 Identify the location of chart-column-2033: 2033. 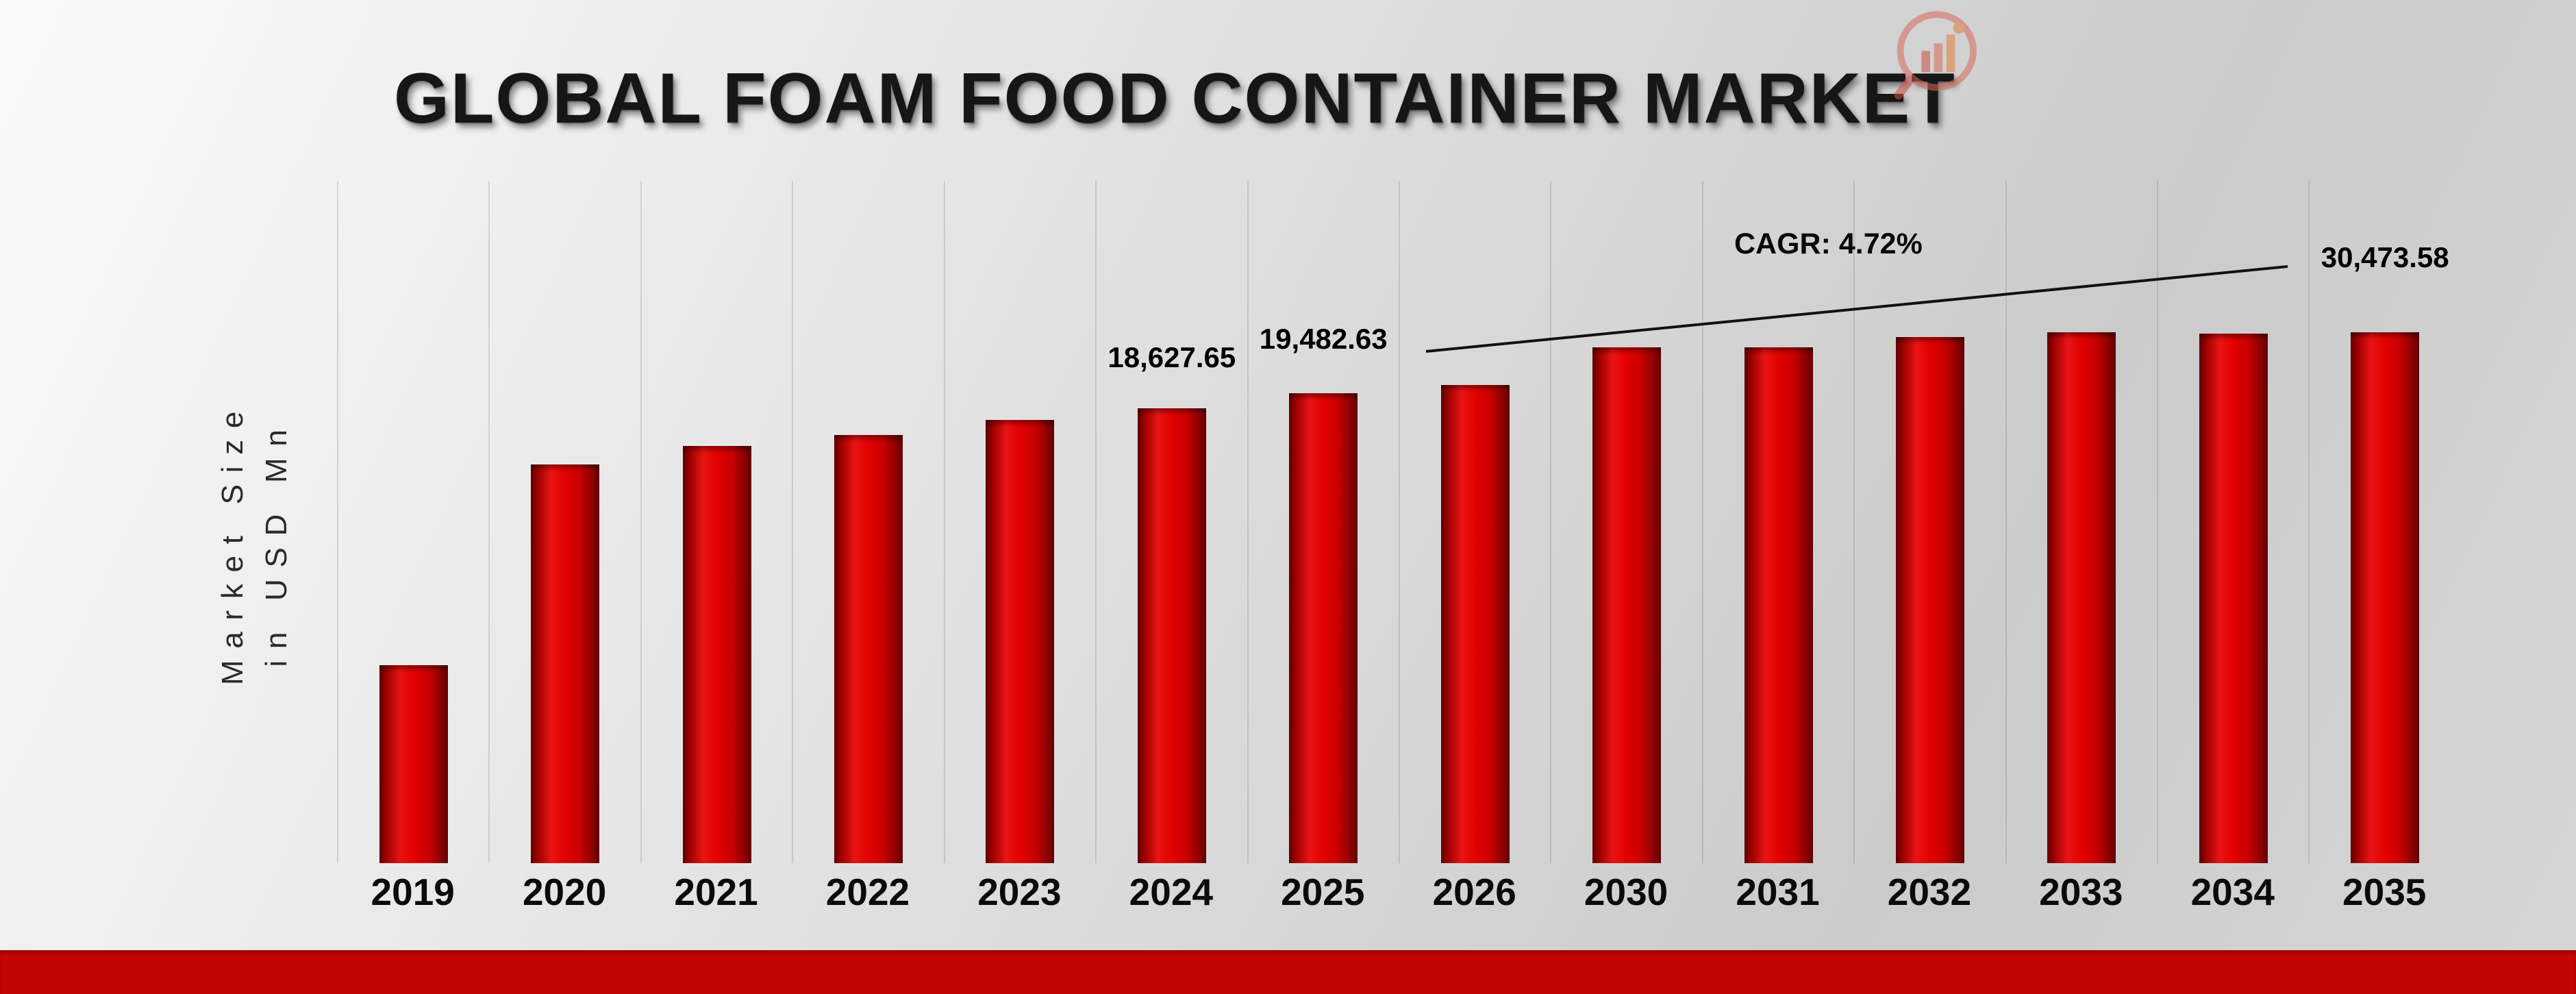
(2081, 551).